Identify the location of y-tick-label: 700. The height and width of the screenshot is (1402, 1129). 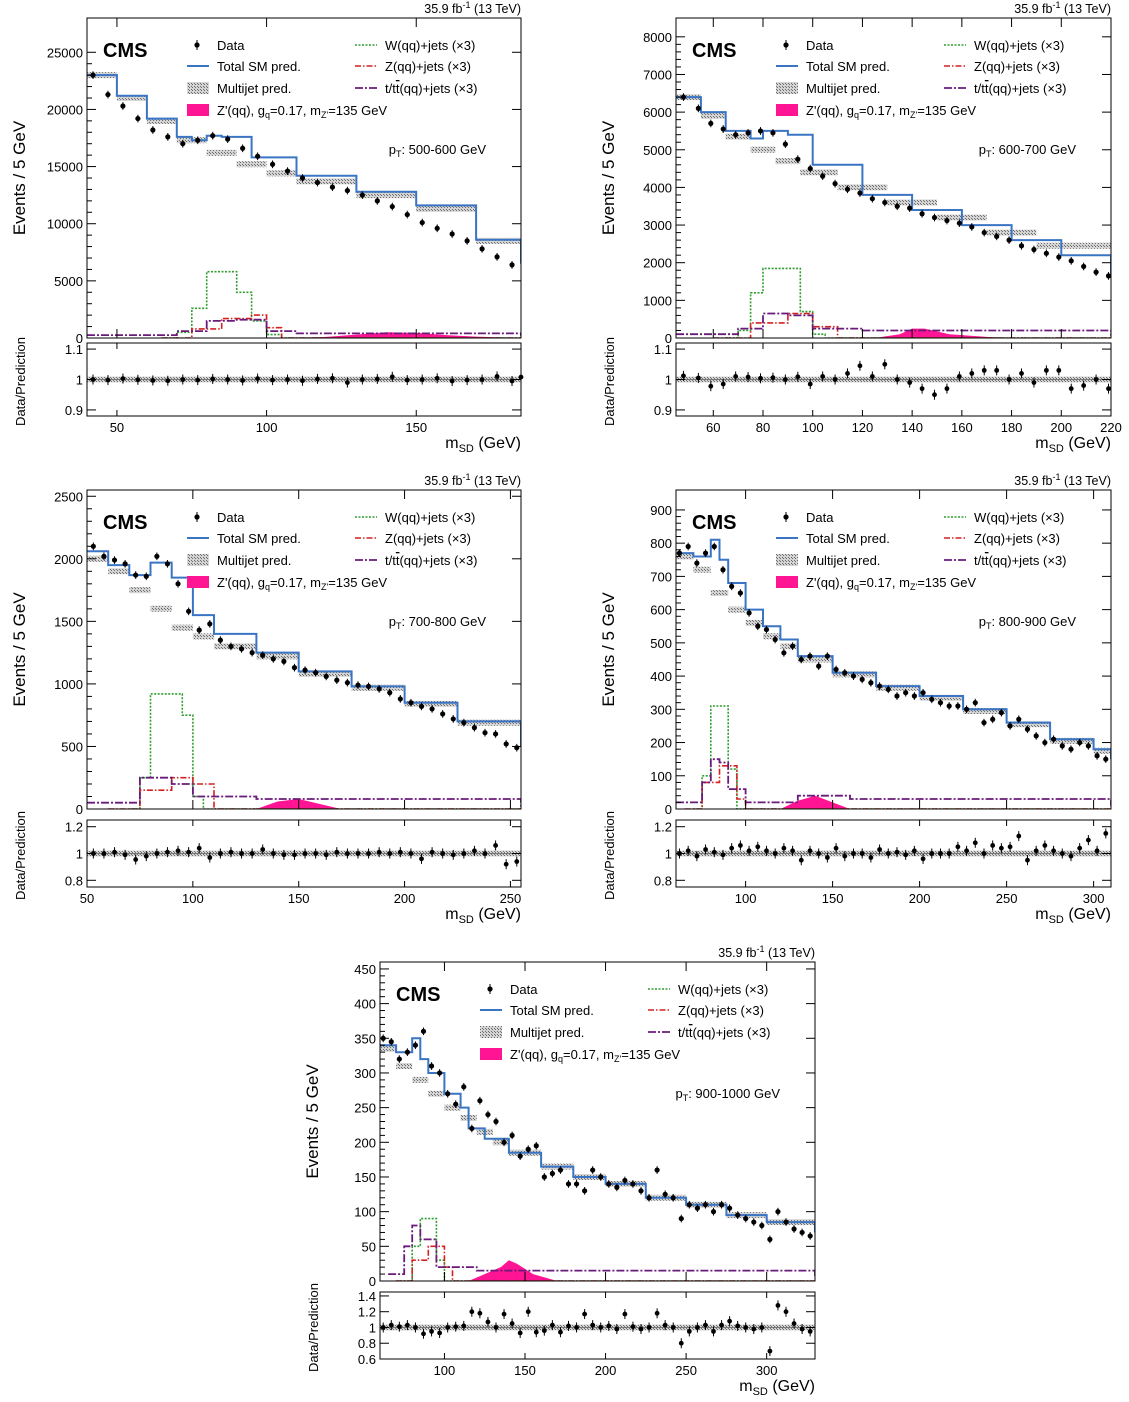
(661, 576).